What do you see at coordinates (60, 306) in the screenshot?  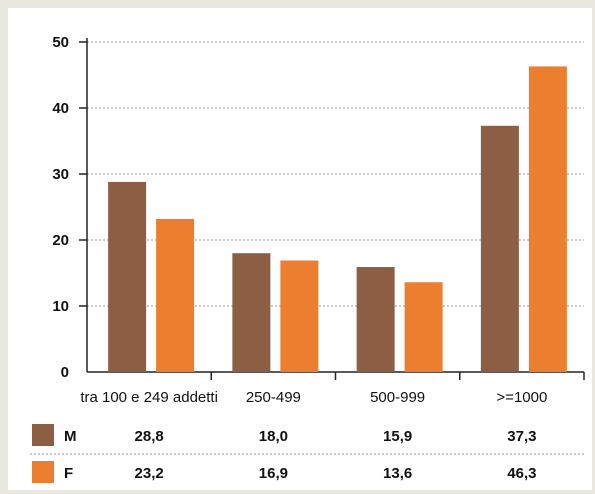 I see `y-tick-label: 10` at bounding box center [60, 306].